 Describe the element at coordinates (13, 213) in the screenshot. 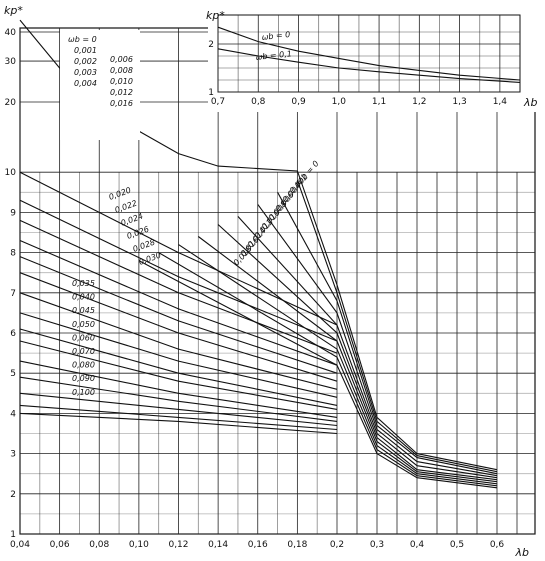

I see `main-y-tick-label: 9` at that location.